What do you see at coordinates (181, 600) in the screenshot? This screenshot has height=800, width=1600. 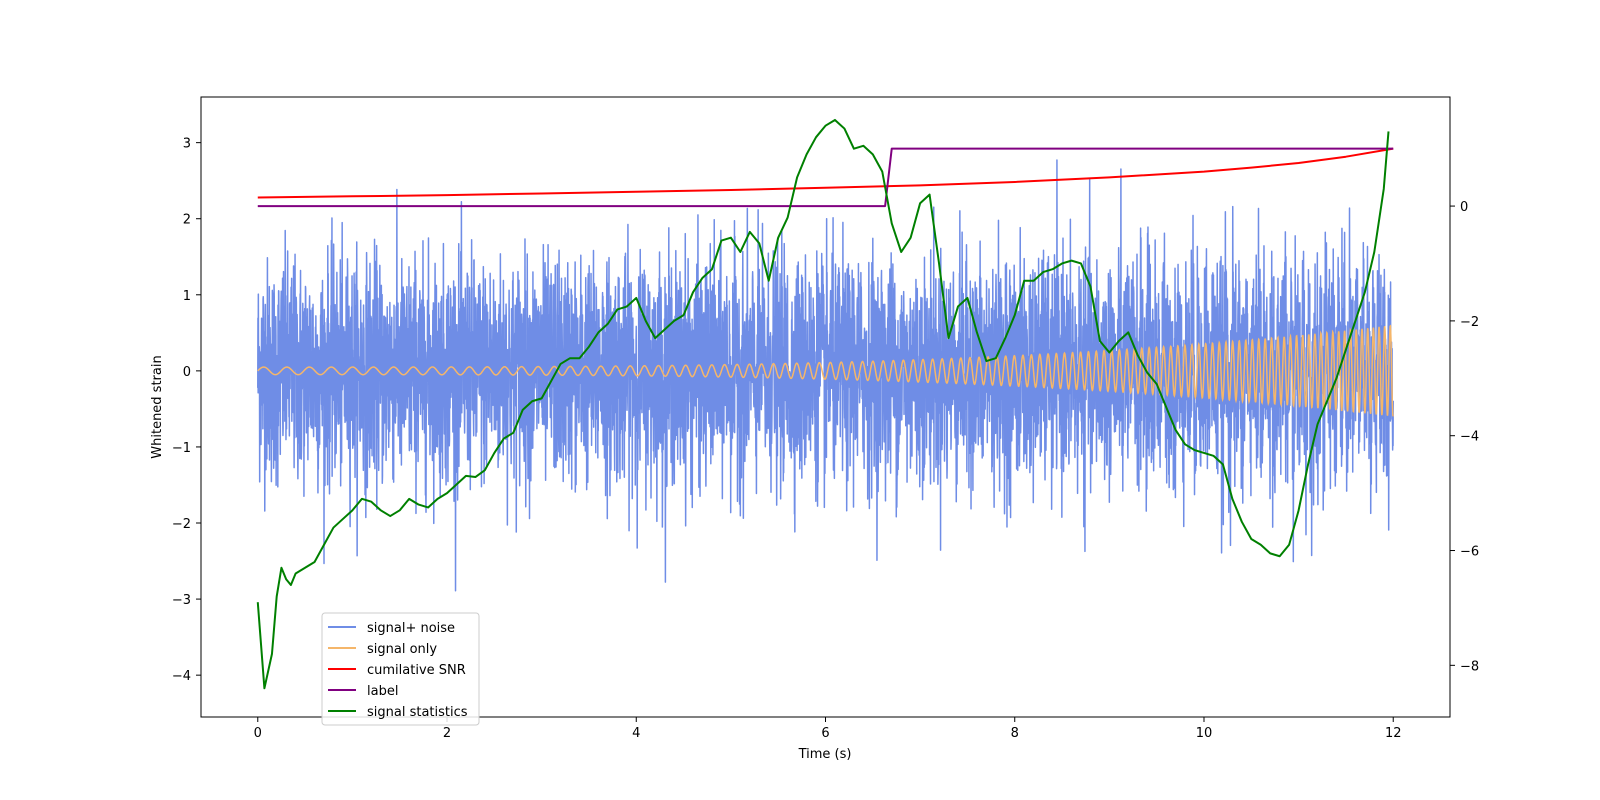 I see `y-tick-label: −3` at bounding box center [181, 600].